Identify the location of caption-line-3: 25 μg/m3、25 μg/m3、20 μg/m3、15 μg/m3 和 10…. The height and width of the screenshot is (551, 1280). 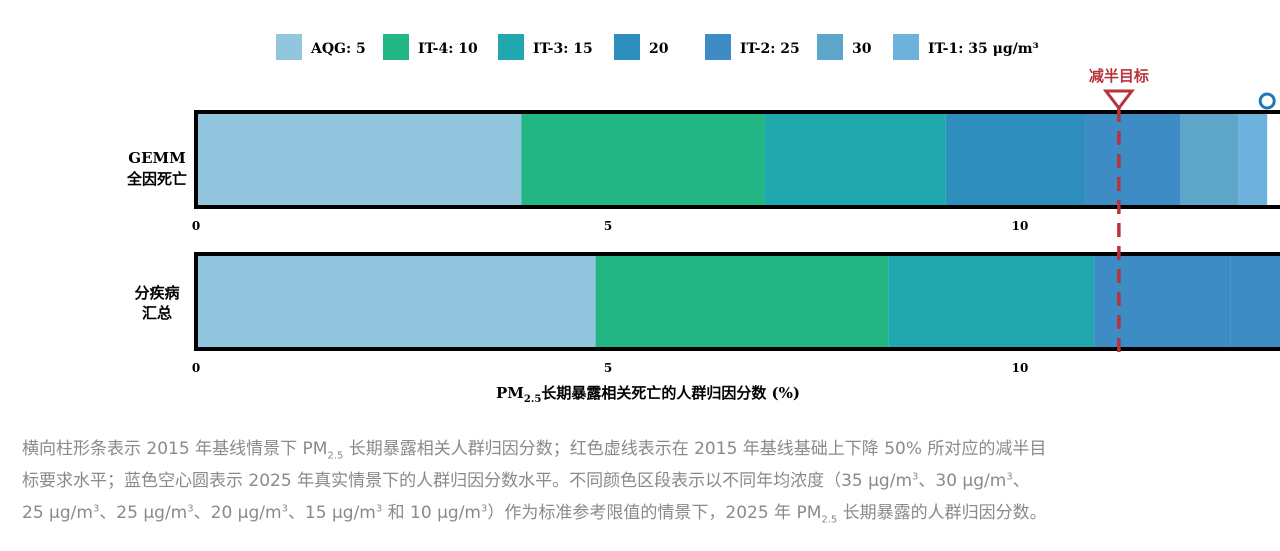
(644, 513).